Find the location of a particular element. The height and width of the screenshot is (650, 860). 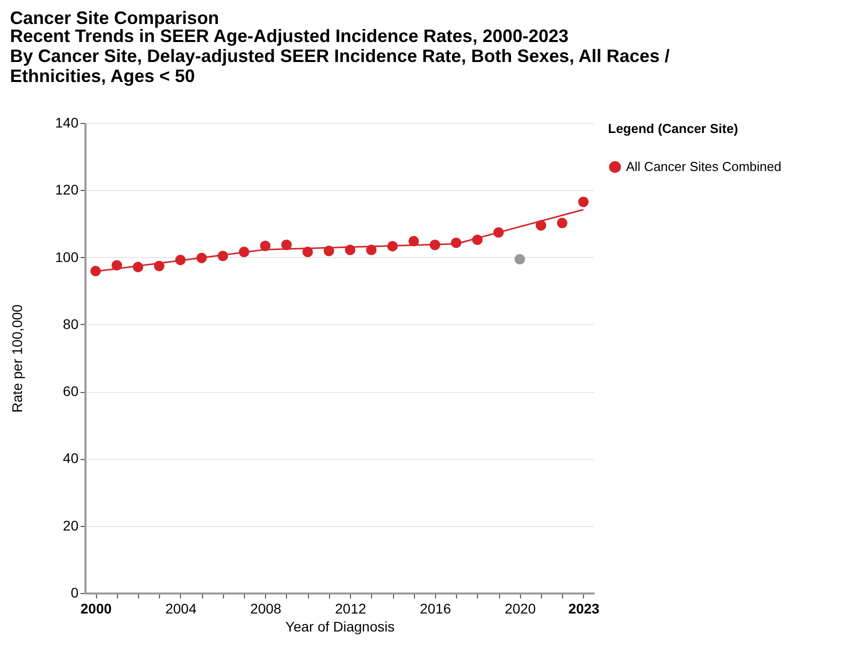

x-tick-label: 2020 is located at coordinates (520, 608).